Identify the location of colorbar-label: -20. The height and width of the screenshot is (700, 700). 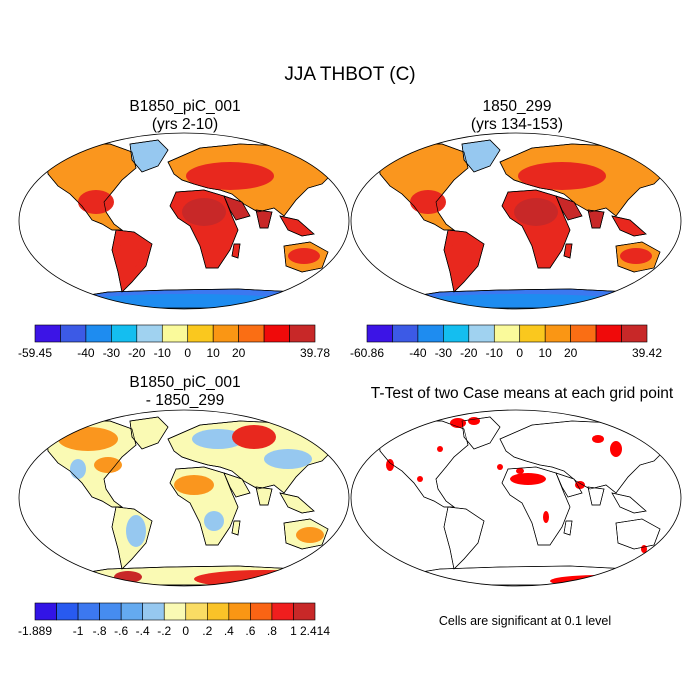
(137, 353).